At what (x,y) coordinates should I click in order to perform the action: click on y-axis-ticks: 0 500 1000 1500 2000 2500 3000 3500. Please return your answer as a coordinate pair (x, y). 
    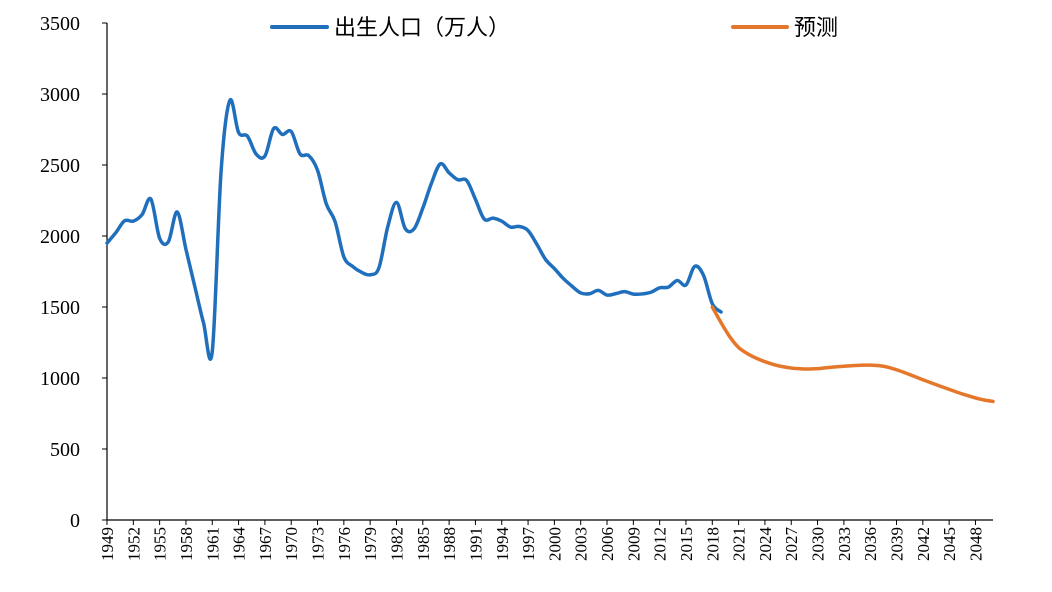
    Looking at the image, I should click on (73, 272).